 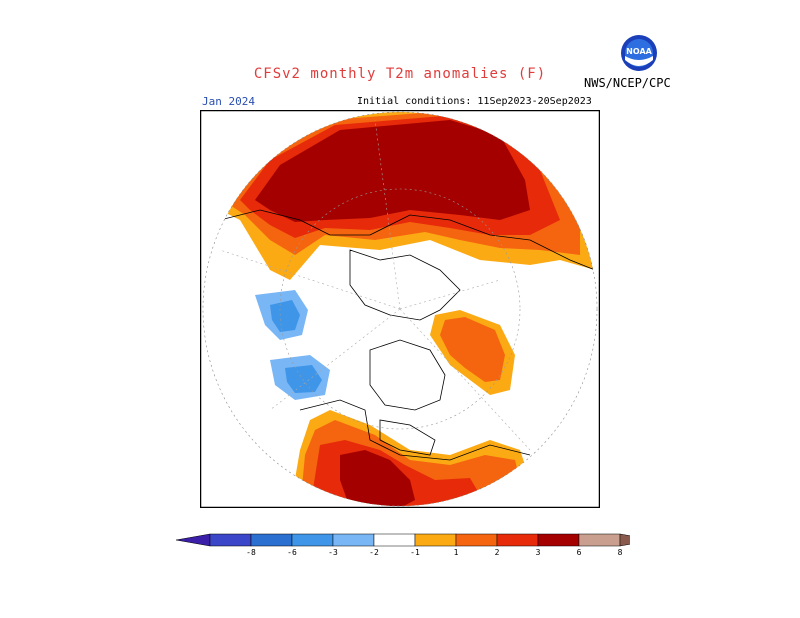 I want to click on coastline-north-america, so click(x=415, y=430).